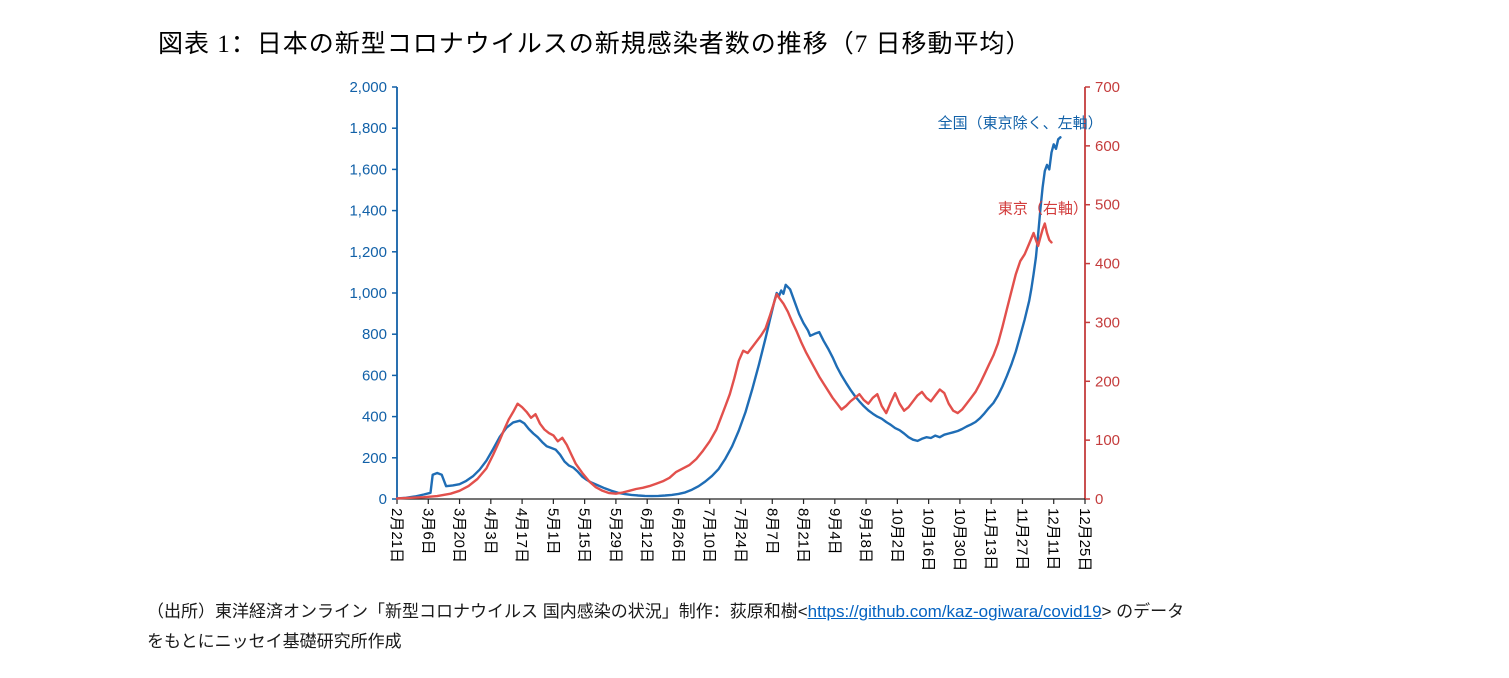  Describe the element at coordinates (1084, 539) in the screenshot. I see `x-axis-tick-label: 12月25日` at that location.